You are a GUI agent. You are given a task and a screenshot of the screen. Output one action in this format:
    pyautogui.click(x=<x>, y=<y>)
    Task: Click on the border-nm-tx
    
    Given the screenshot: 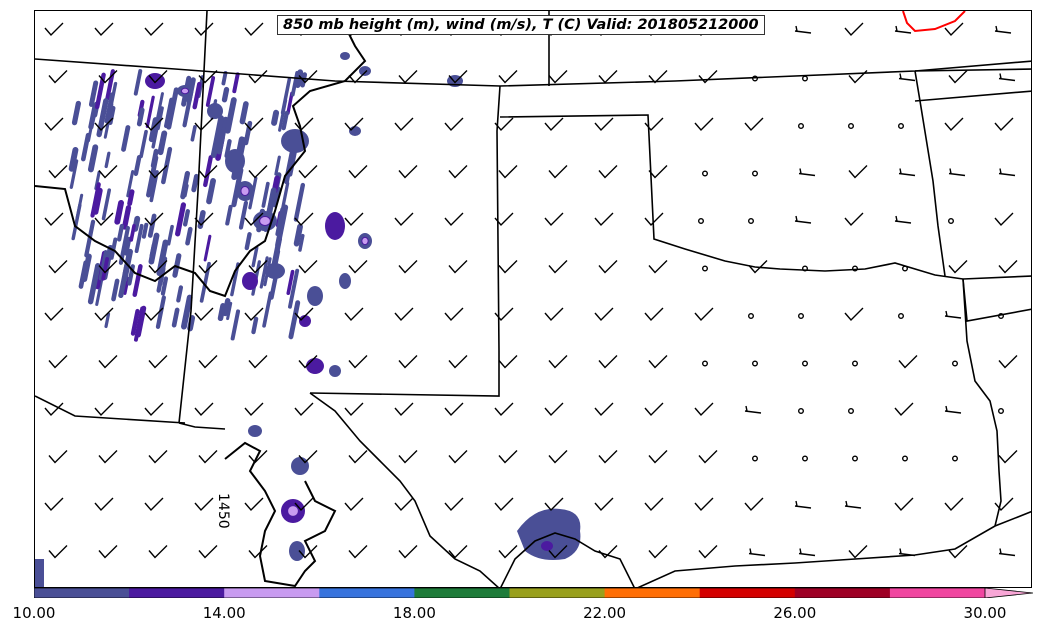 What is the action you would take?
    pyautogui.click(x=404, y=374)
    